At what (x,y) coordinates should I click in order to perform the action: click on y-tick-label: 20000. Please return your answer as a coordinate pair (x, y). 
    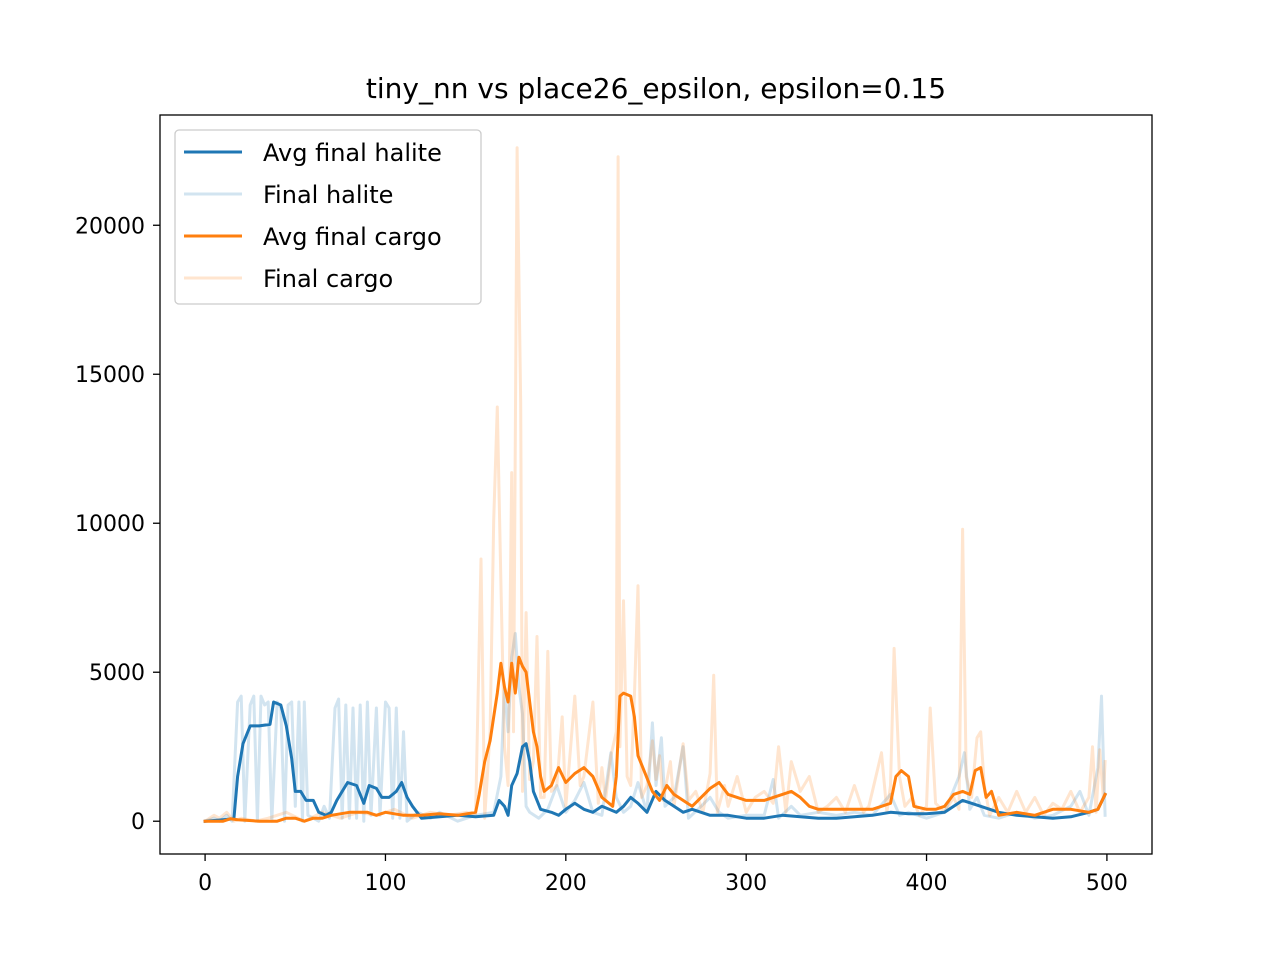
    Looking at the image, I should click on (110, 226).